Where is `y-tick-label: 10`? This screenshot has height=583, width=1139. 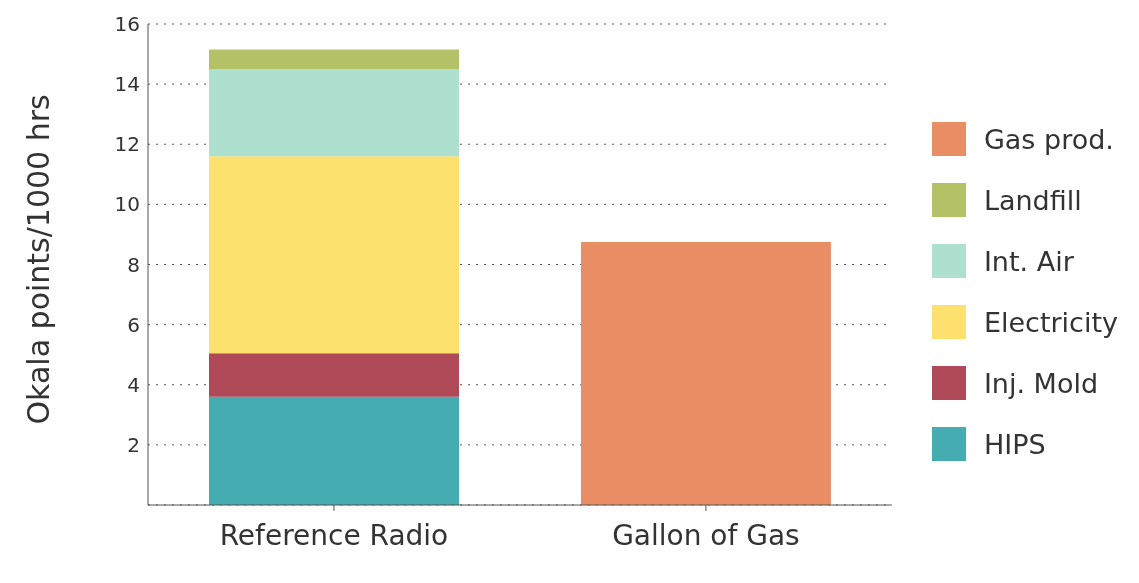 y-tick-label: 10 is located at coordinates (127, 204).